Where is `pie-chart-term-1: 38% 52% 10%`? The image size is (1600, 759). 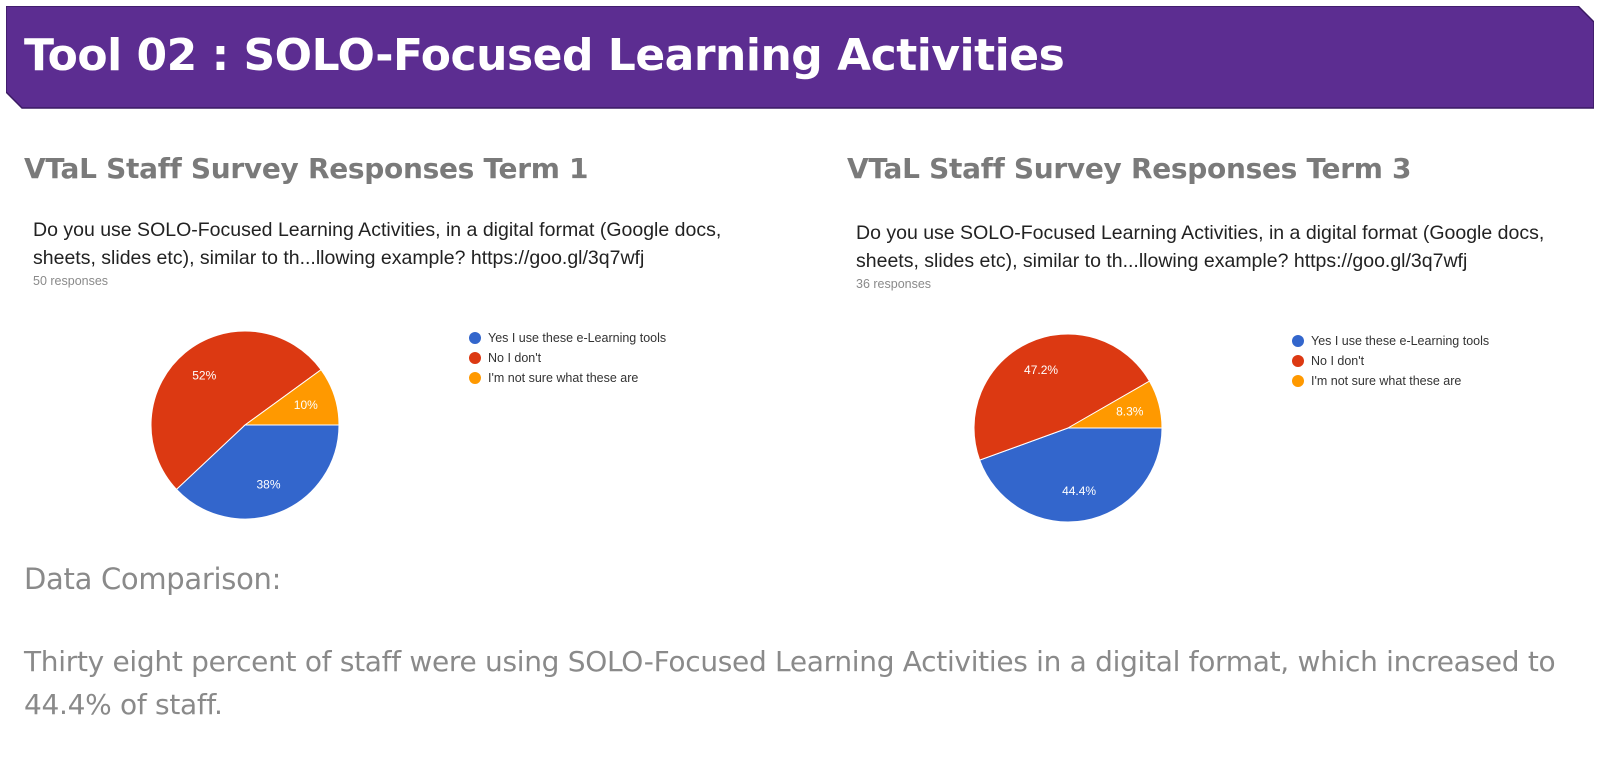
pie-chart-term-1: 38% 52% 10% is located at coordinates (245, 425).